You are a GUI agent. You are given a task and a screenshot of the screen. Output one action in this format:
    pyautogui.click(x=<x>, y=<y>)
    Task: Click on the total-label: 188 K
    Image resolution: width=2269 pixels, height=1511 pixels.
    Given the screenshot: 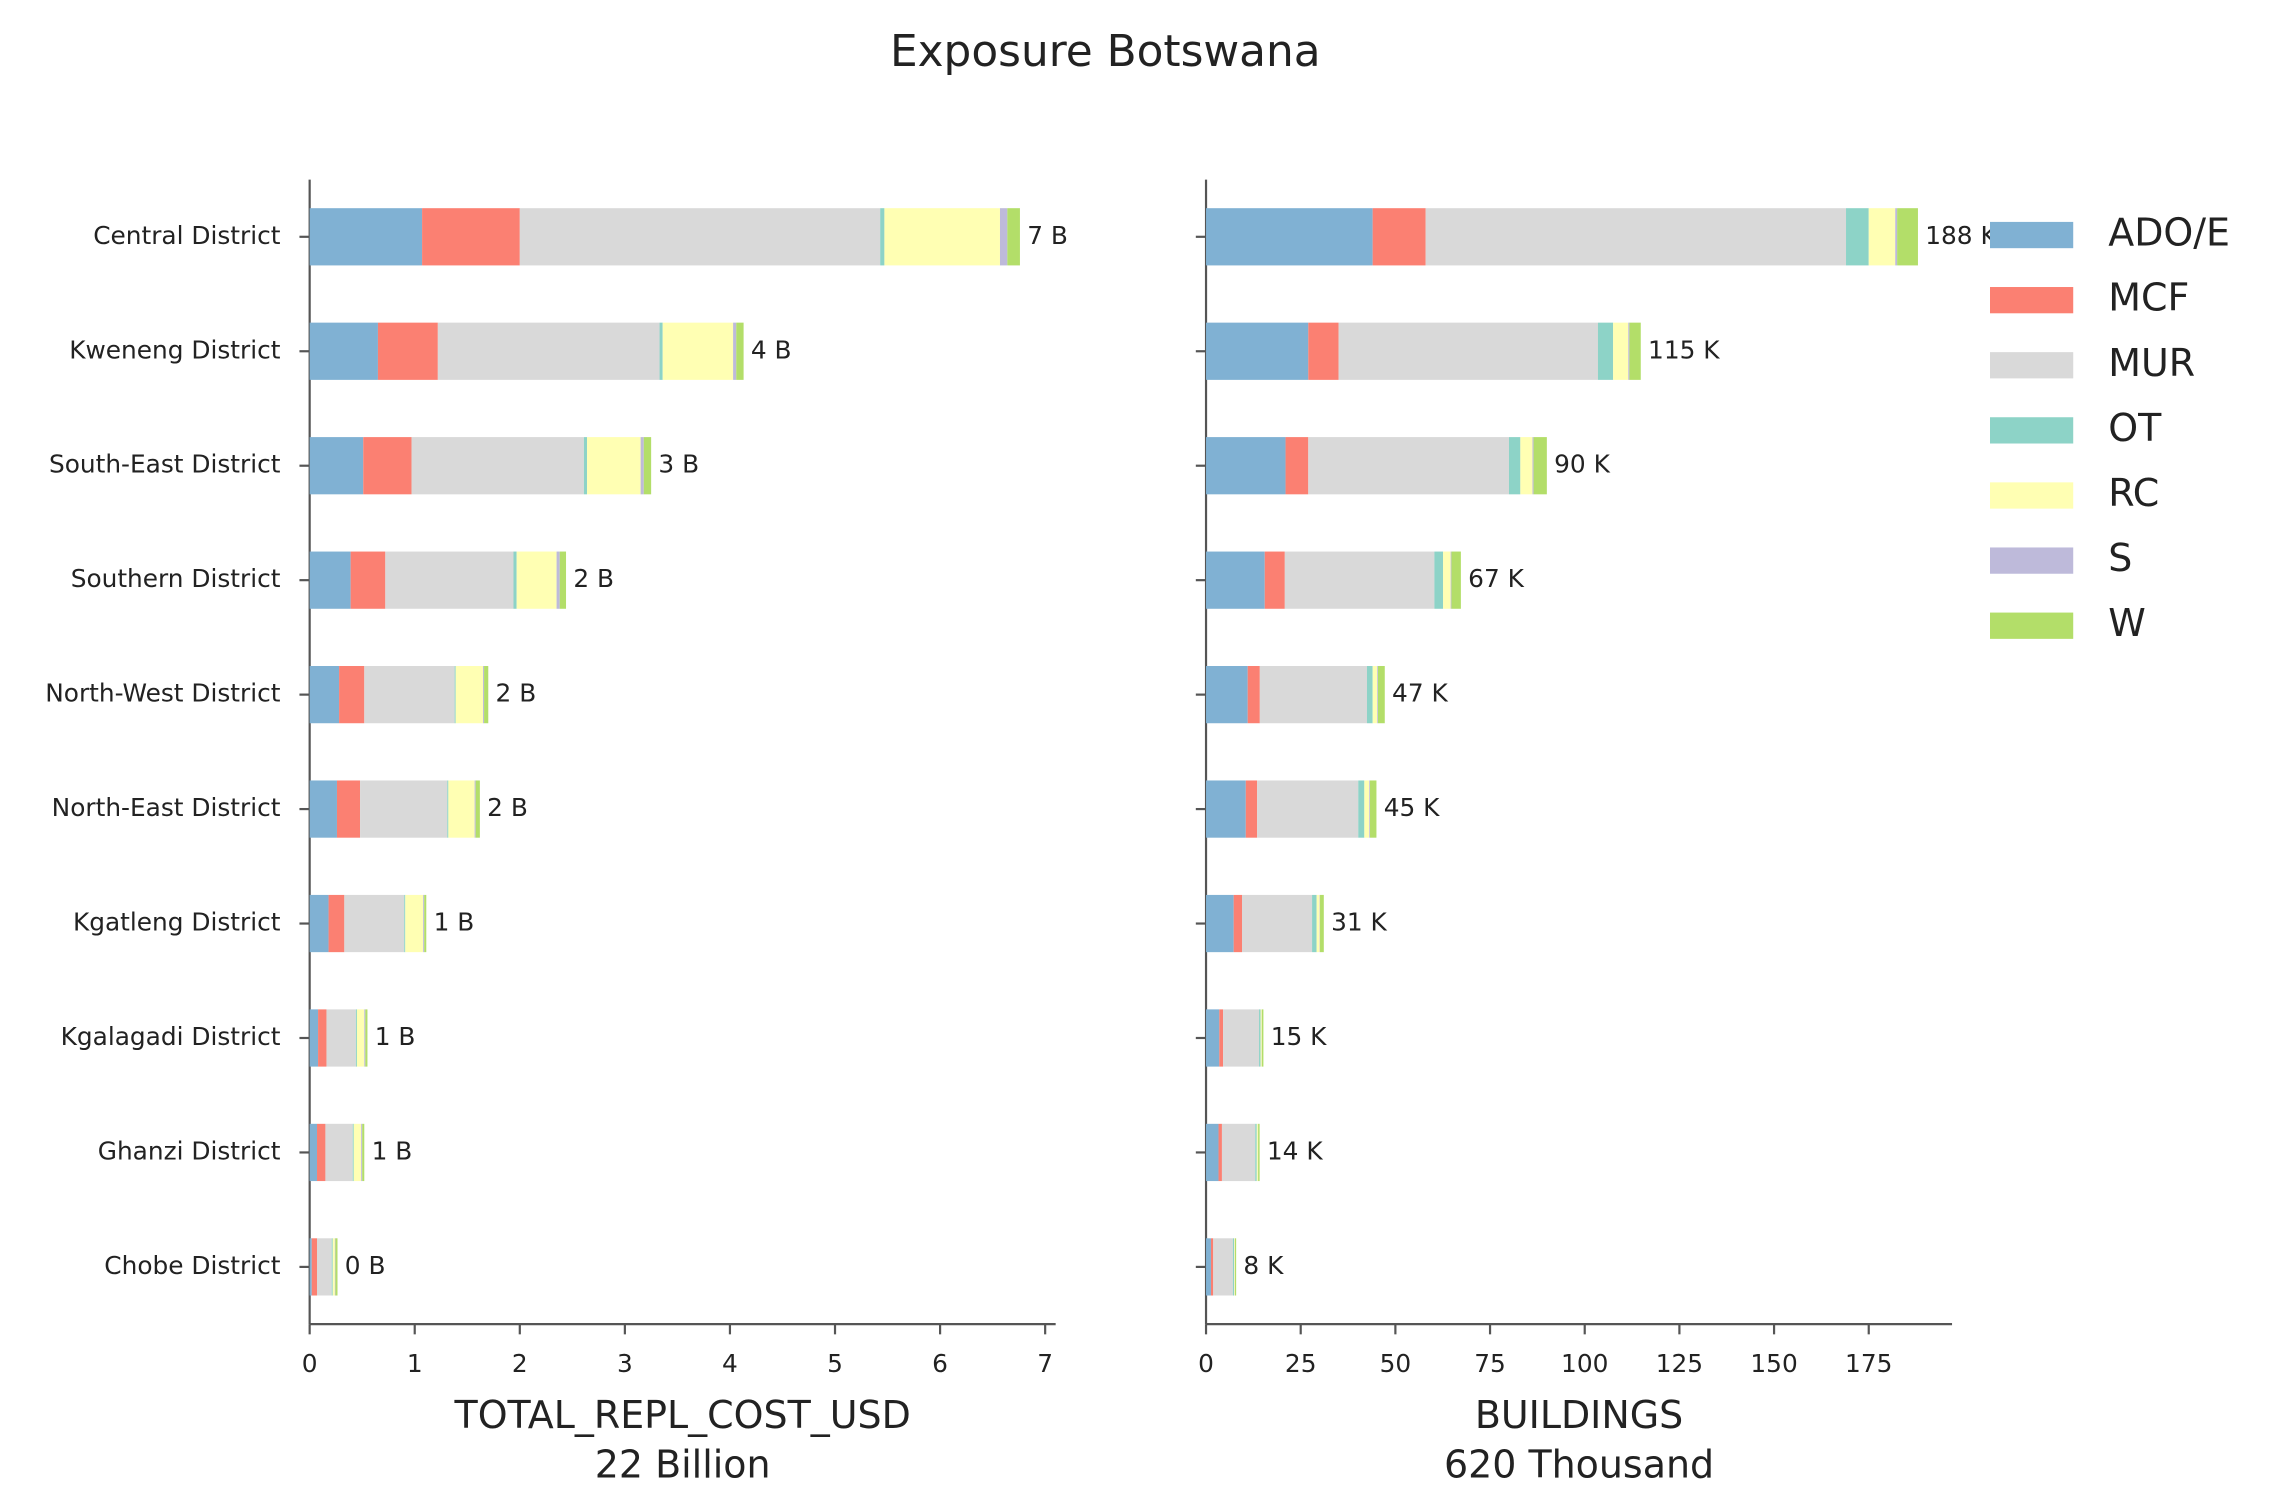 What is the action you would take?
    pyautogui.click(x=1961, y=235)
    